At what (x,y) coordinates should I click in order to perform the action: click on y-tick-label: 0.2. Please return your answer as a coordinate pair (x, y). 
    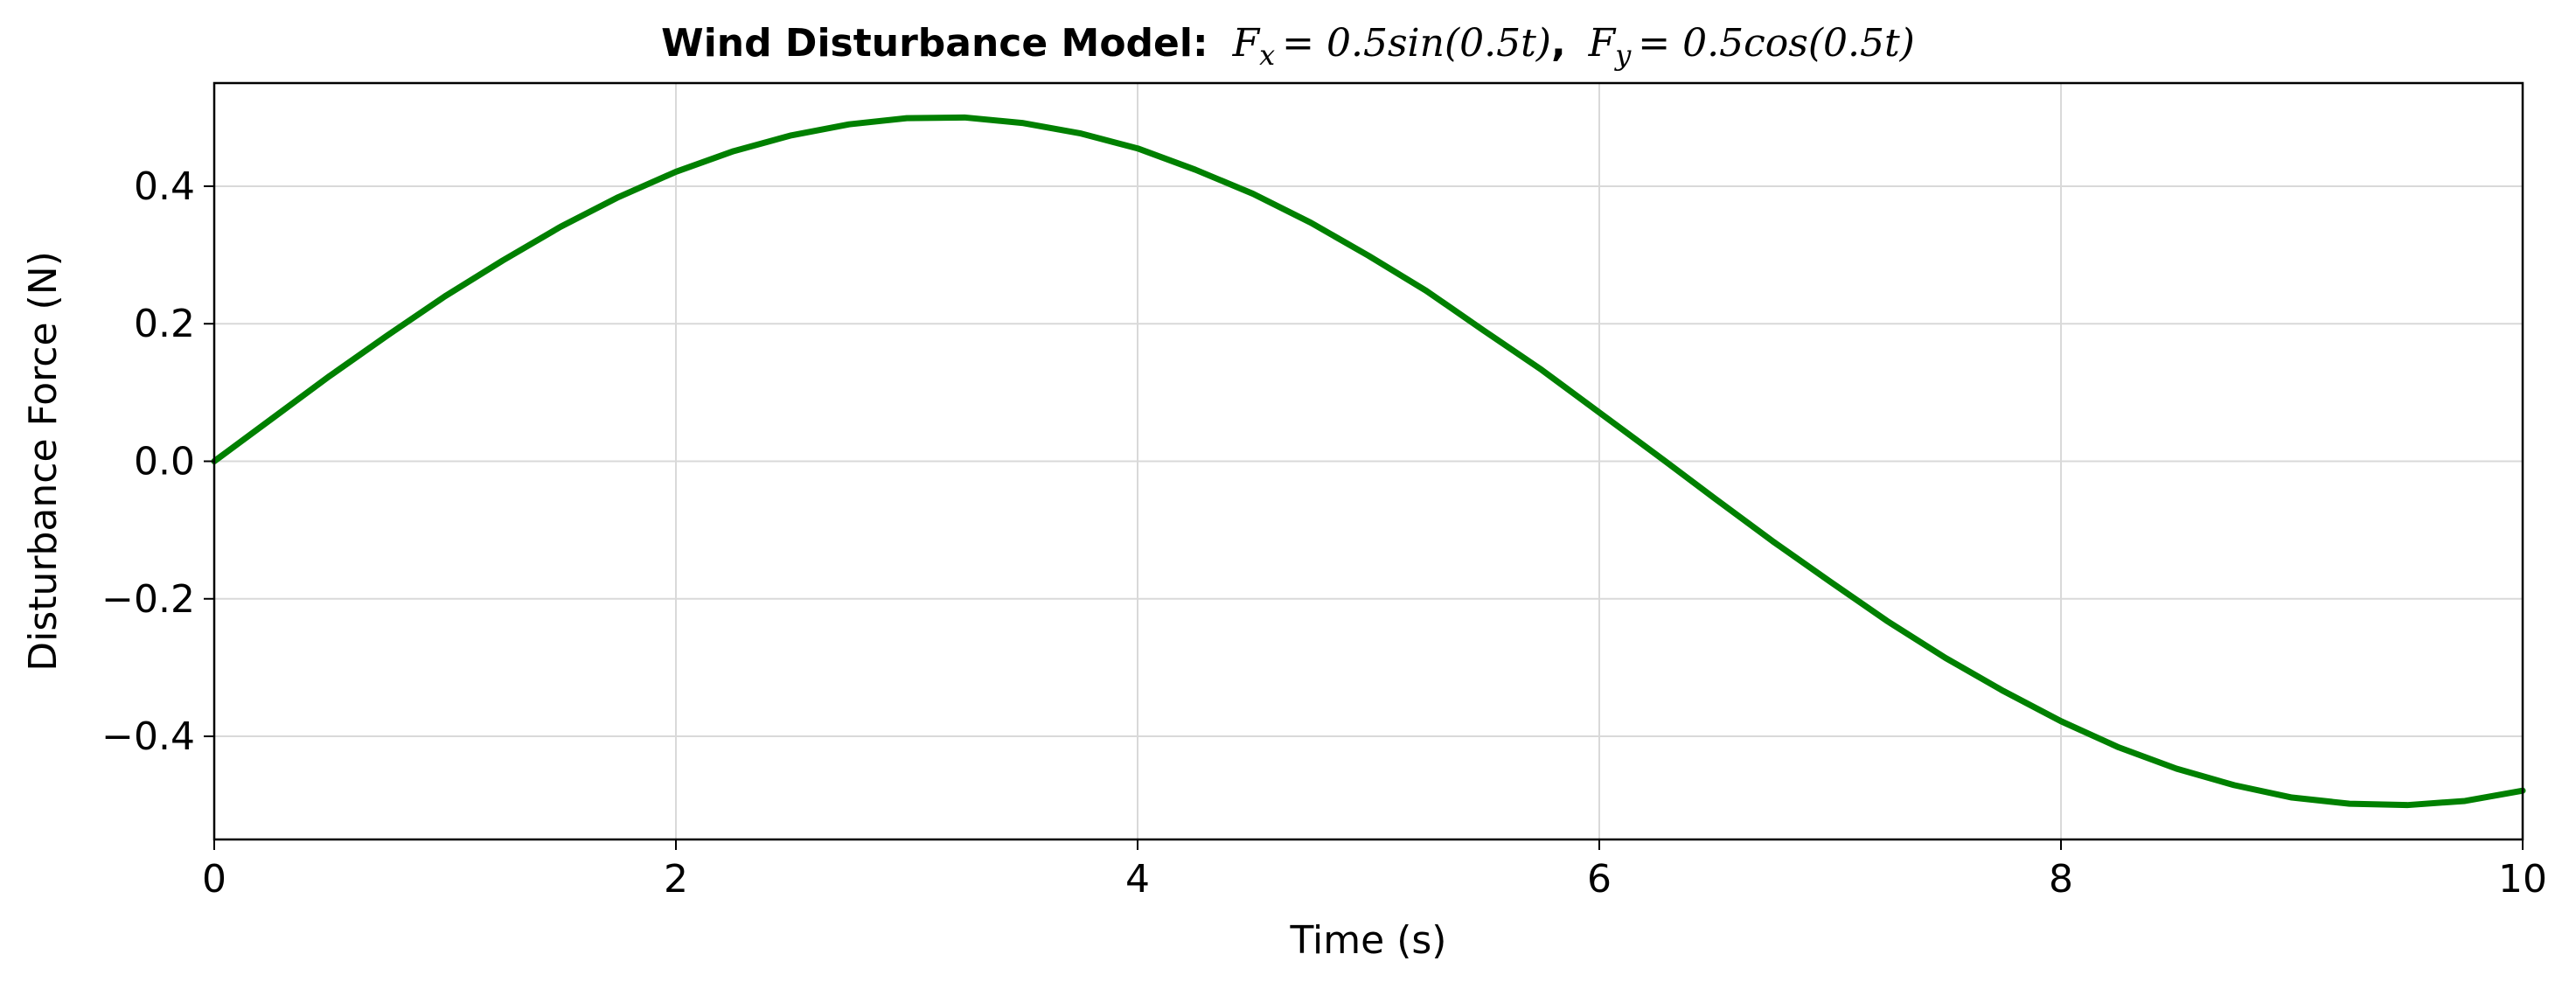
    Looking at the image, I should click on (164, 324).